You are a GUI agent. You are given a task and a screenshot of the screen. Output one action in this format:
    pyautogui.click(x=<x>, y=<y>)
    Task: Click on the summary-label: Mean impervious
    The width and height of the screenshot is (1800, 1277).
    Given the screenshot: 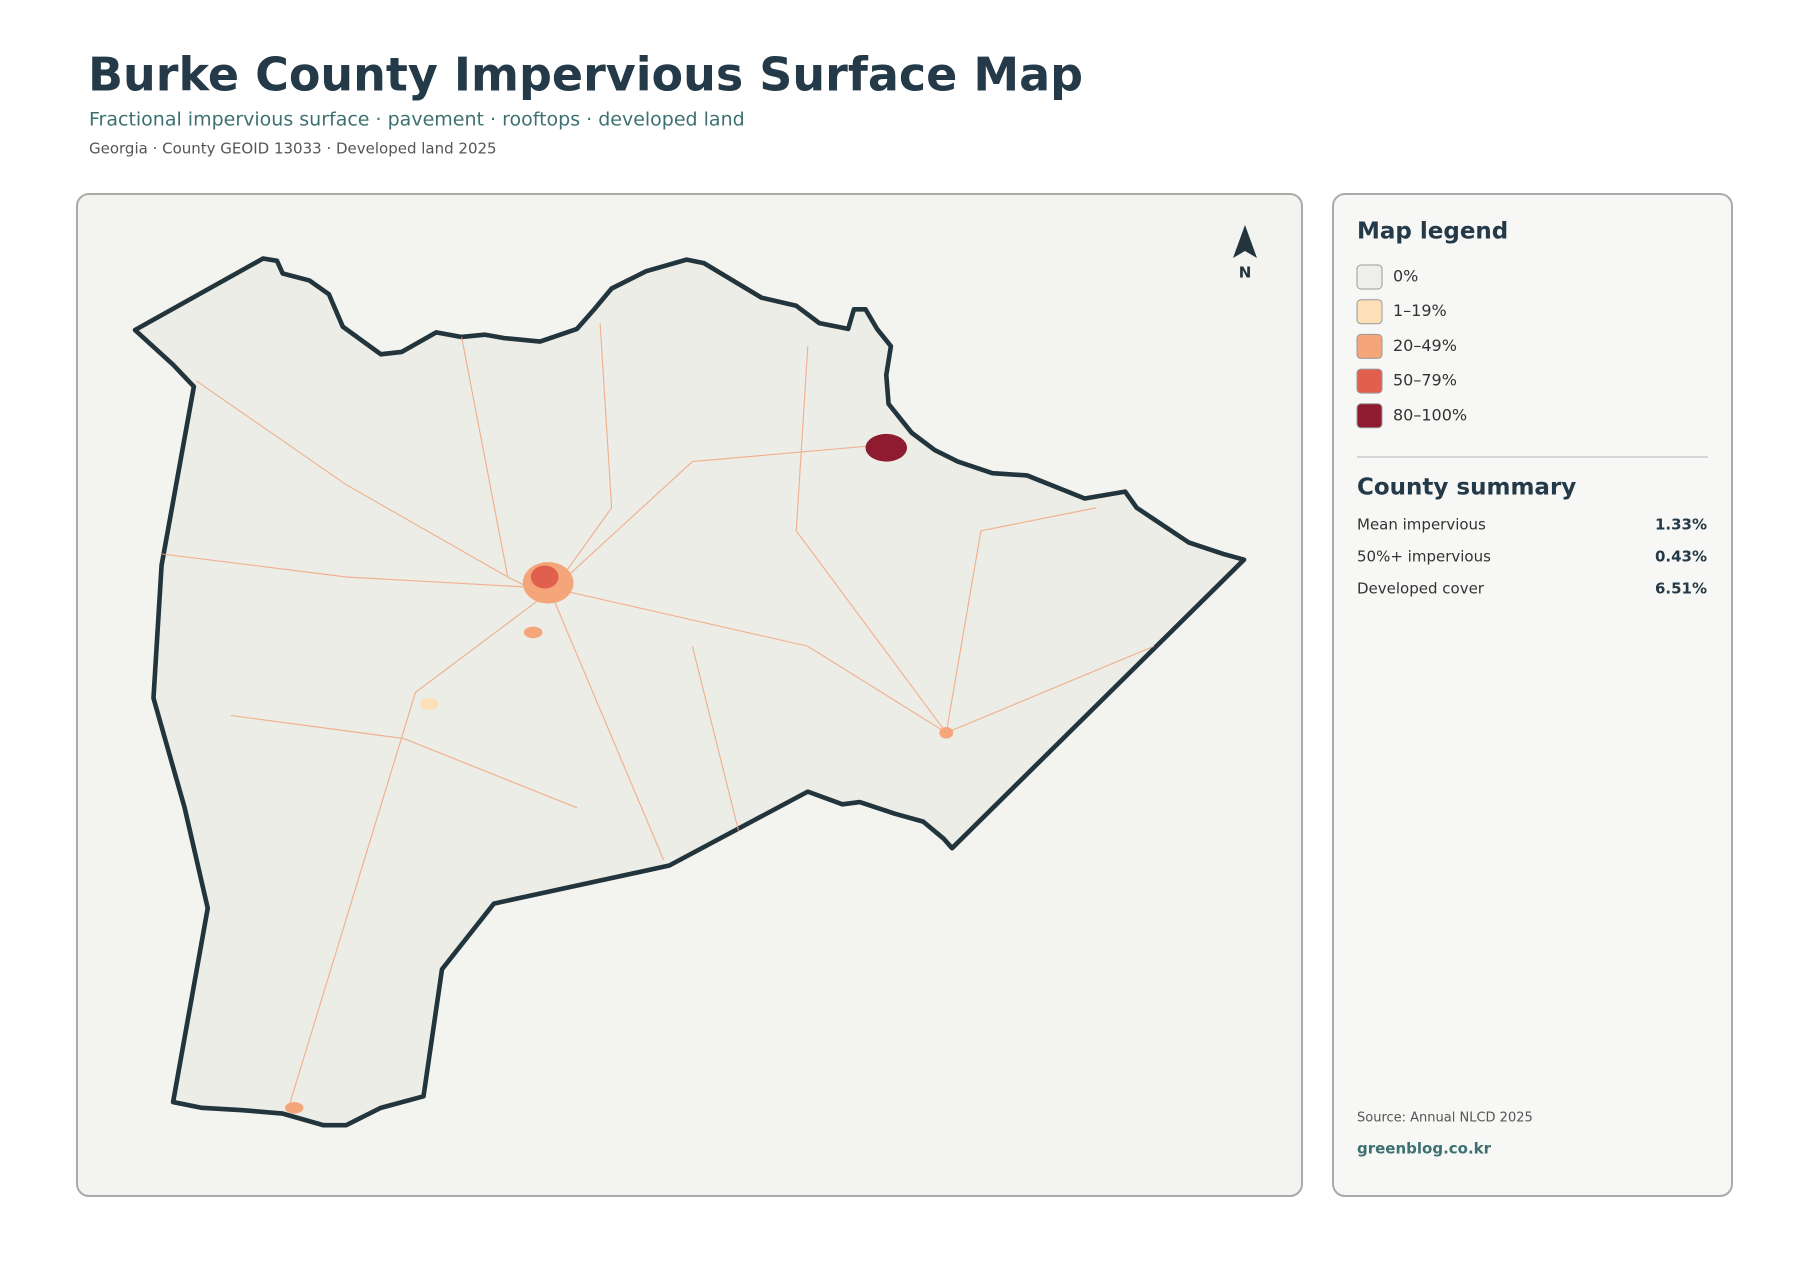 What is the action you would take?
    pyautogui.click(x=1421, y=525)
    